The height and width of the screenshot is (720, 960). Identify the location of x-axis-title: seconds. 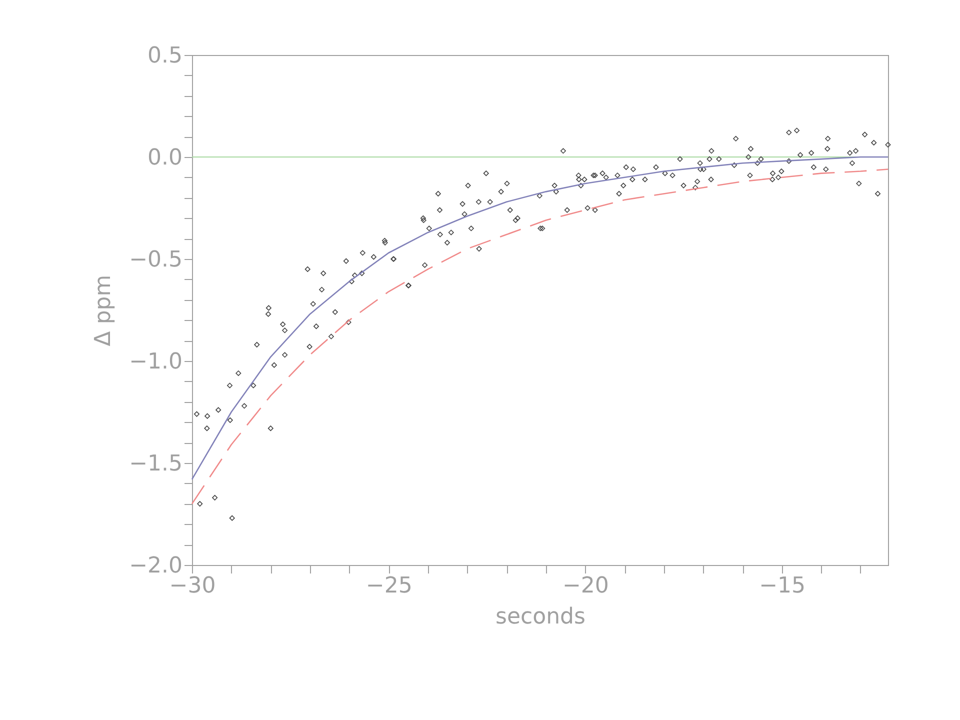
(541, 617).